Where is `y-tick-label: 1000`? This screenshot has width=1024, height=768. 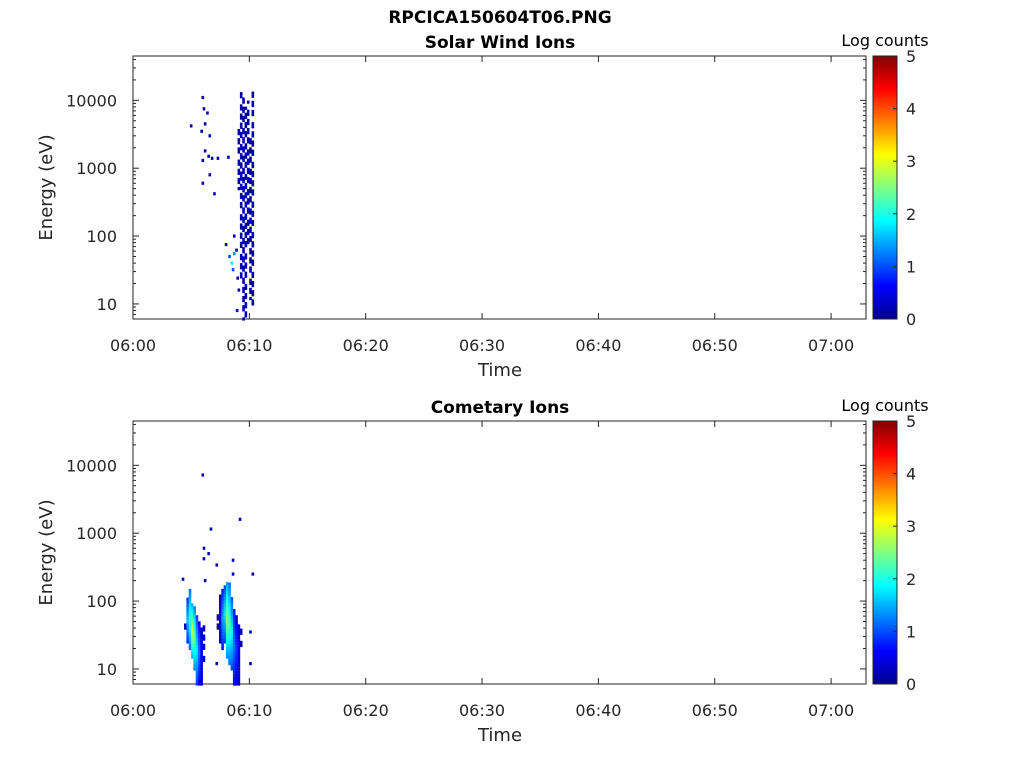 y-tick-label: 1000 is located at coordinates (96, 533).